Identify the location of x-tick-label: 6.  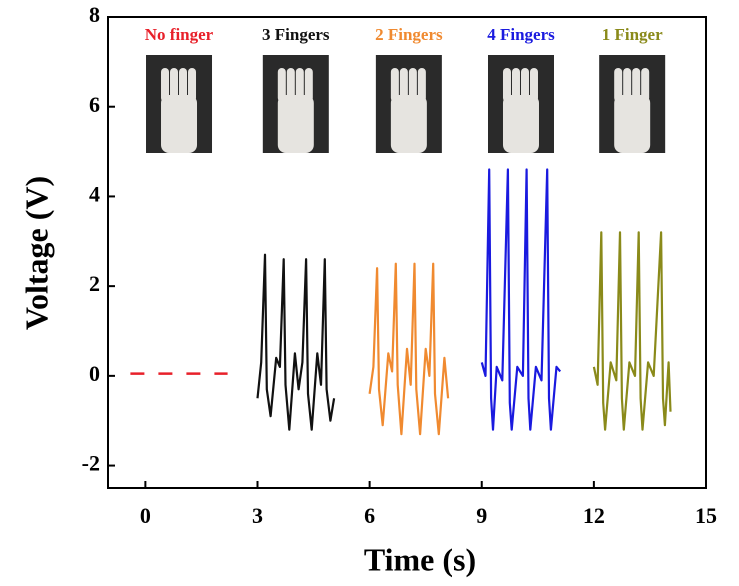
(369, 515).